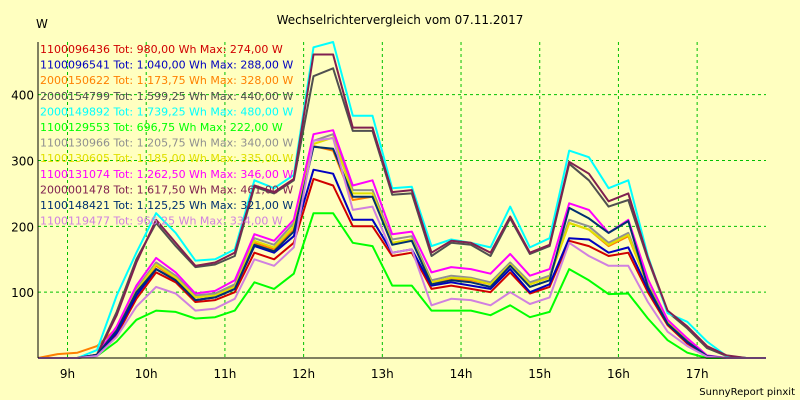 This screenshot has width=800, height=400. I want to click on x-tick-label-6: 15h, so click(539, 374).